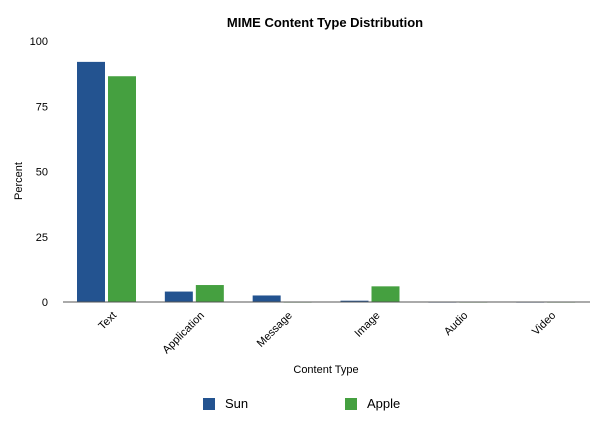 This screenshot has height=424, width=610. Describe the element at coordinates (385, 294) in the screenshot. I see `bar-apple-image` at that location.